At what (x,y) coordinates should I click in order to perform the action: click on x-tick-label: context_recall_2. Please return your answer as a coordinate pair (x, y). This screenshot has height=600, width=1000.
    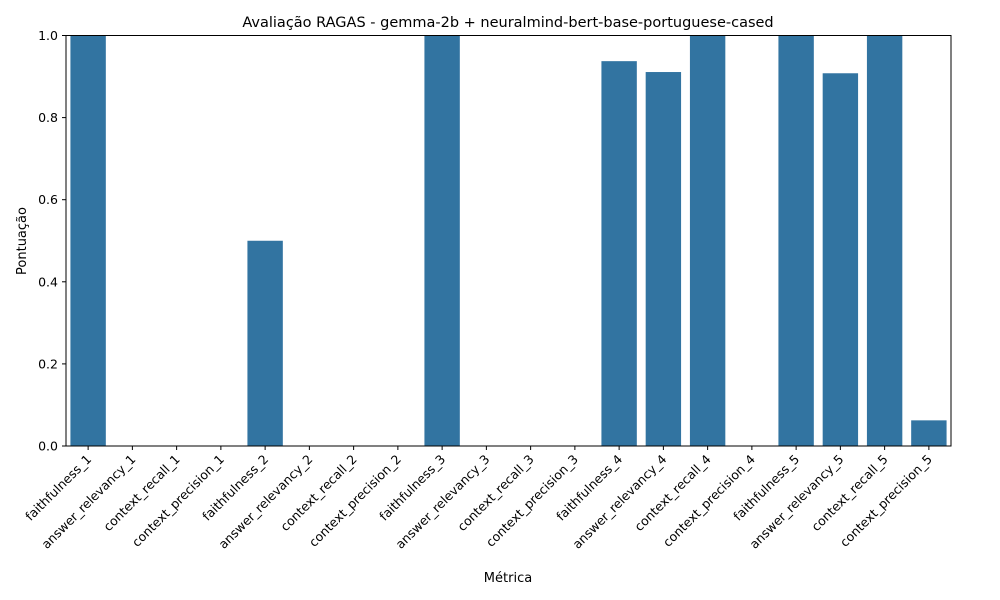
    Looking at the image, I should click on (318, 493).